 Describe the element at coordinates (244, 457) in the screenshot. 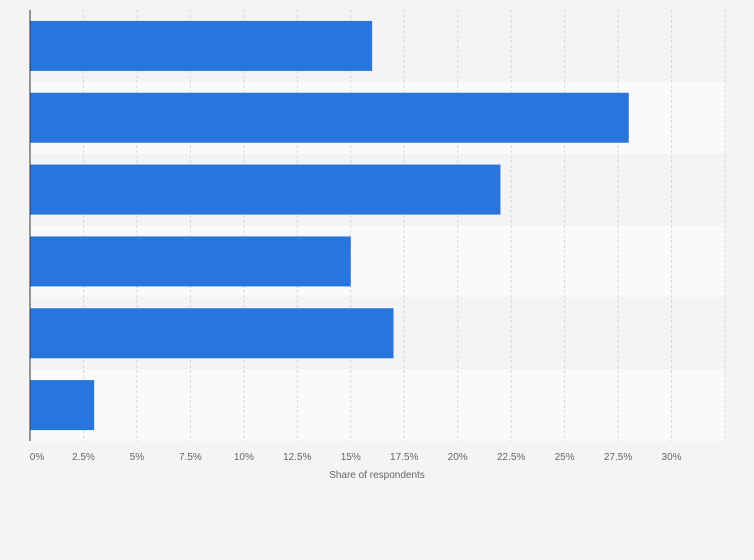

I see `x-tick-label: 10%` at that location.